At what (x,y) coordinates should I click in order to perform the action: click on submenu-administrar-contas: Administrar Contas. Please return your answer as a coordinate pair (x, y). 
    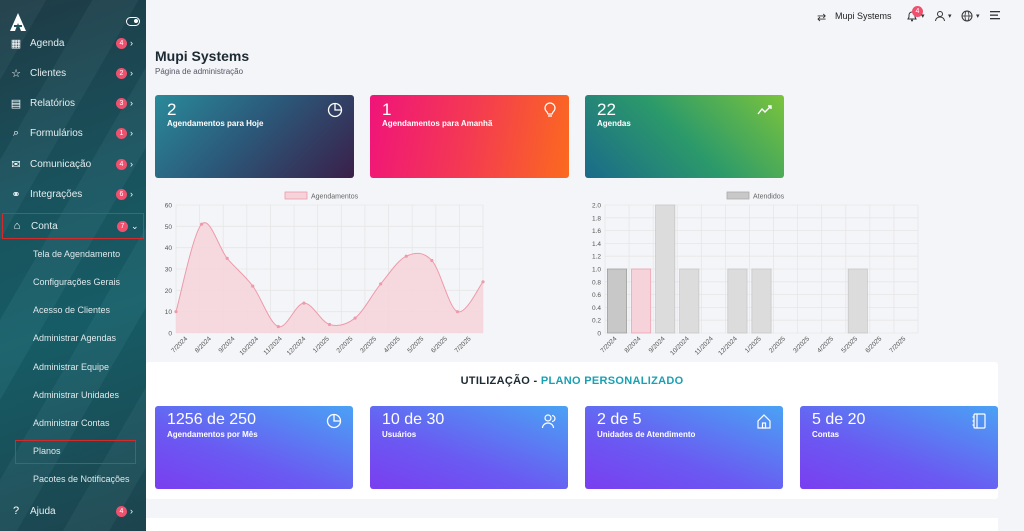
    Looking at the image, I should click on (71, 423).